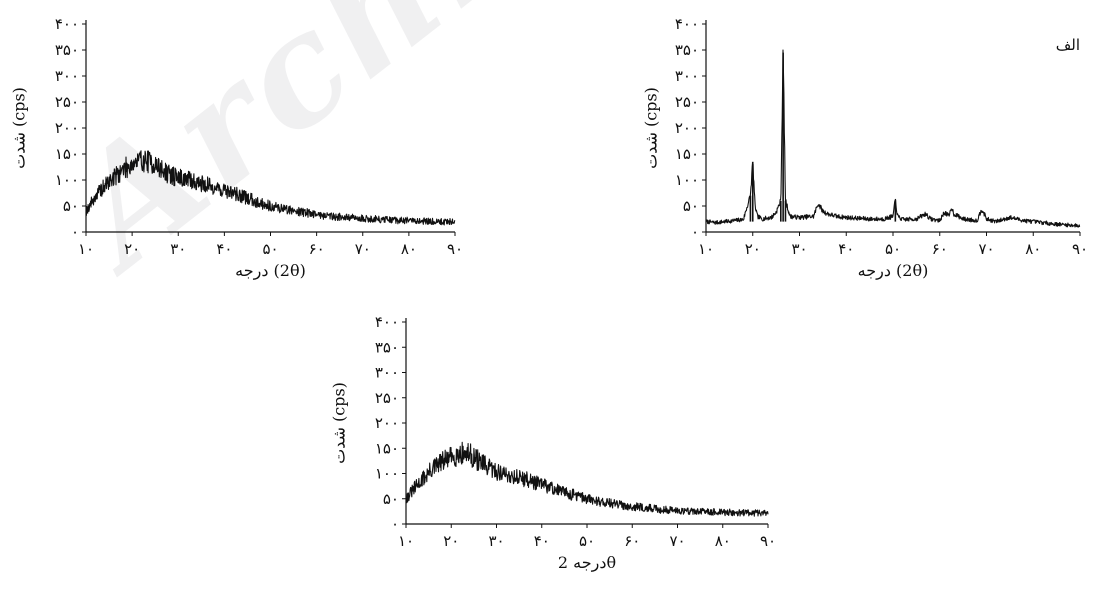 The width and height of the screenshot is (1099, 596). Describe the element at coordinates (587, 562) in the screenshot. I see `x-axis-title: درجه 2θ` at that location.